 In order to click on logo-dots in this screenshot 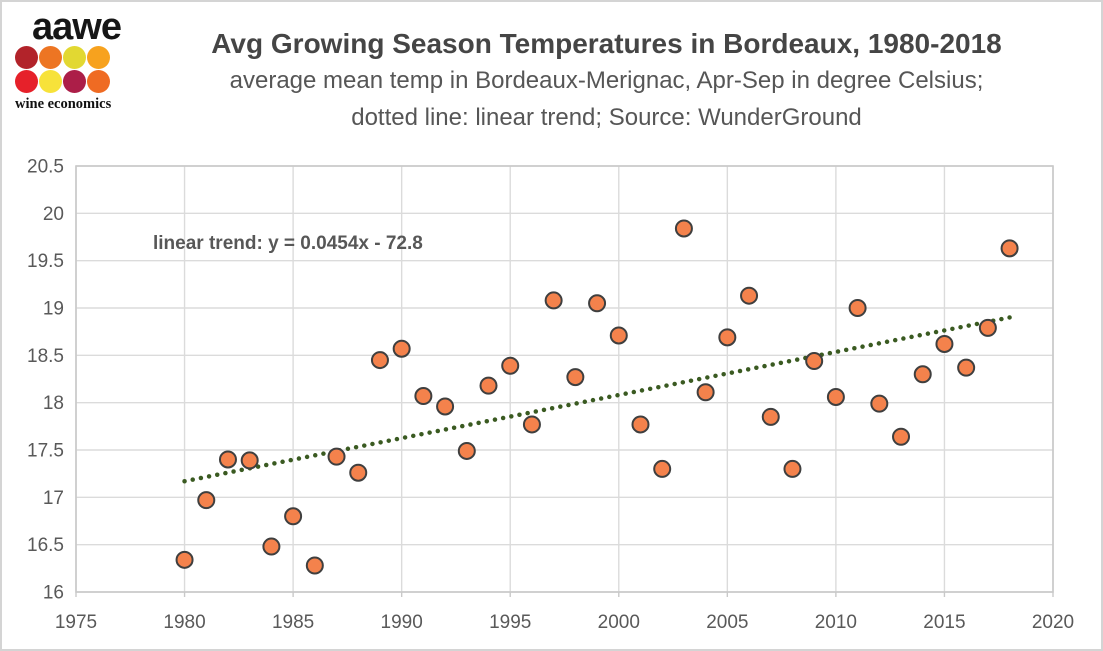, I will do `click(62, 69)`.